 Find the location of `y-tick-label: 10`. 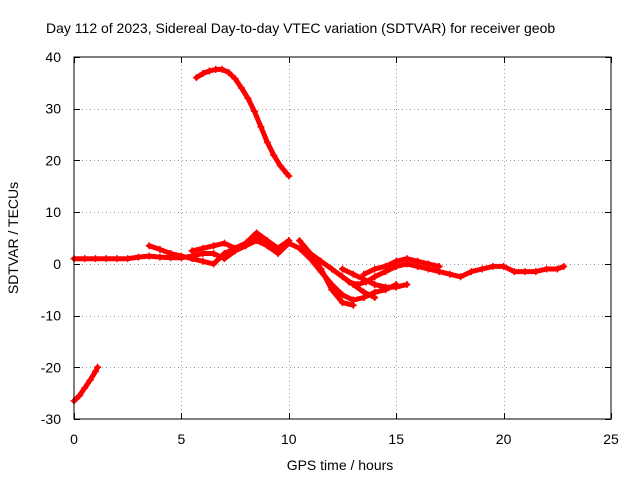

y-tick-label: 10 is located at coordinates (53, 212).